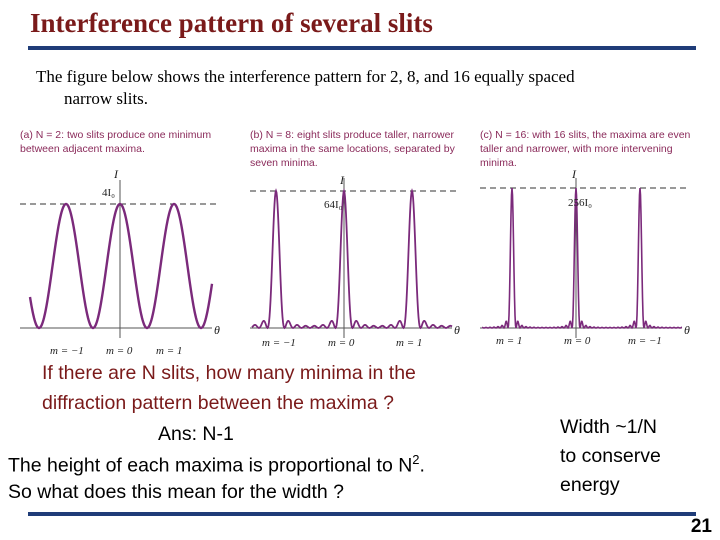 Image resolution: width=720 pixels, height=540 pixels. Describe the element at coordinates (362, 48) in the screenshot. I see `top-divider` at that location.